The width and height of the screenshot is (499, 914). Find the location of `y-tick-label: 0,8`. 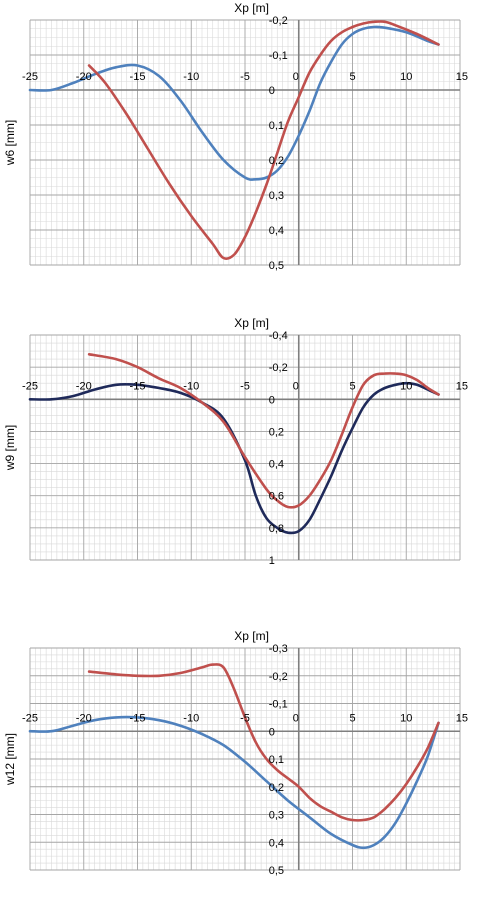

y-tick-label: 0,8 is located at coordinates (276, 529).